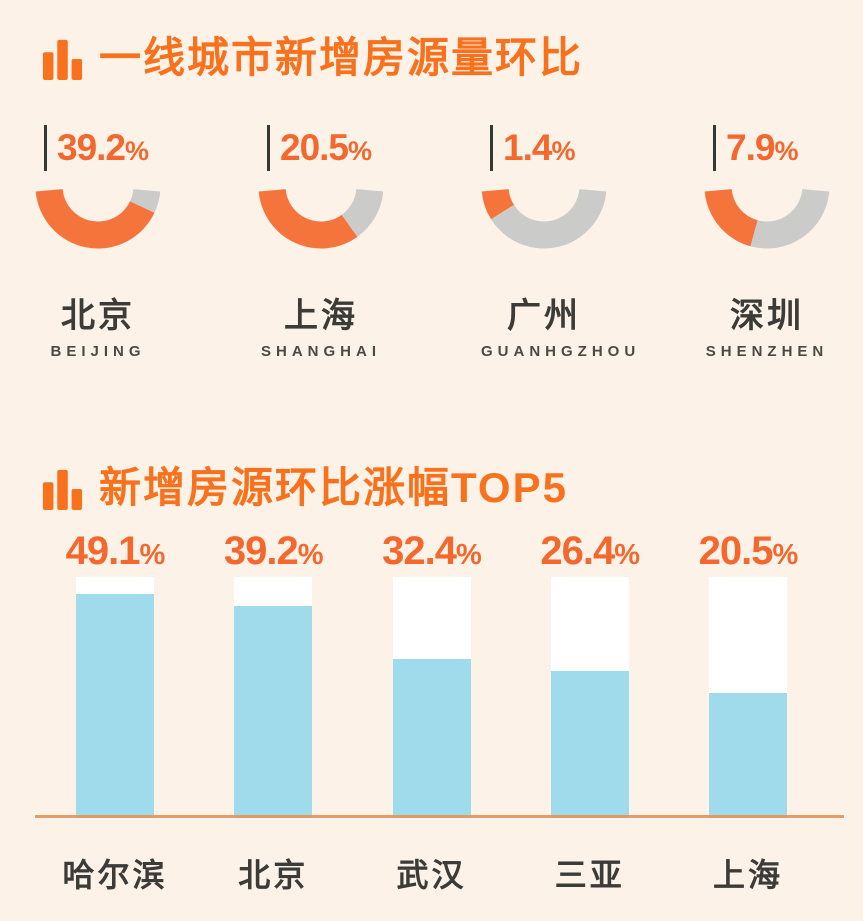  I want to click on donut-column: 1.4% 广州 GUANHGZHOU, so click(561, 242).